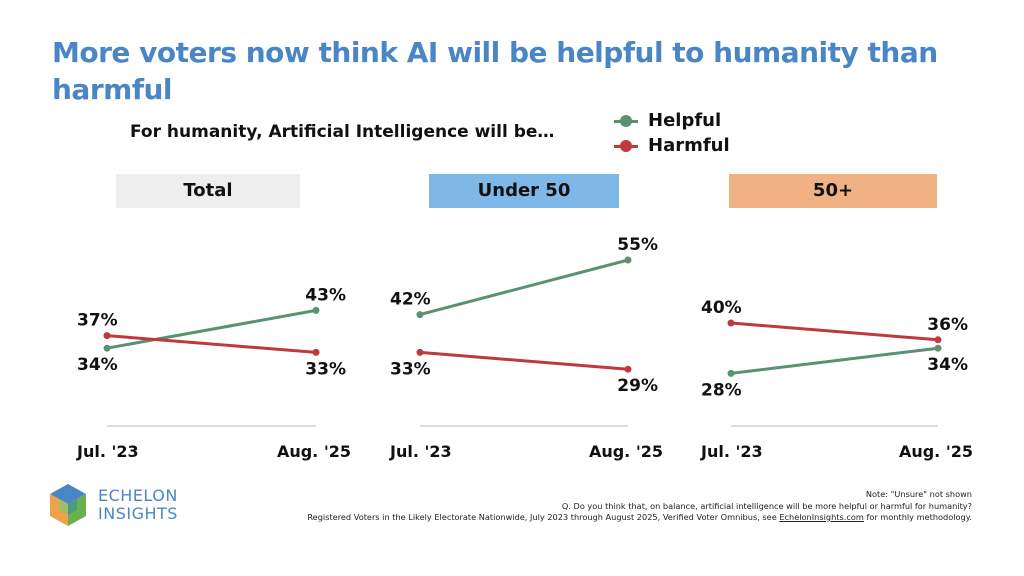 Image resolution: width=1024 pixels, height=576 pixels. What do you see at coordinates (637, 245) in the screenshot?
I see `data-label-under-50-helpful-1: 55%` at bounding box center [637, 245].